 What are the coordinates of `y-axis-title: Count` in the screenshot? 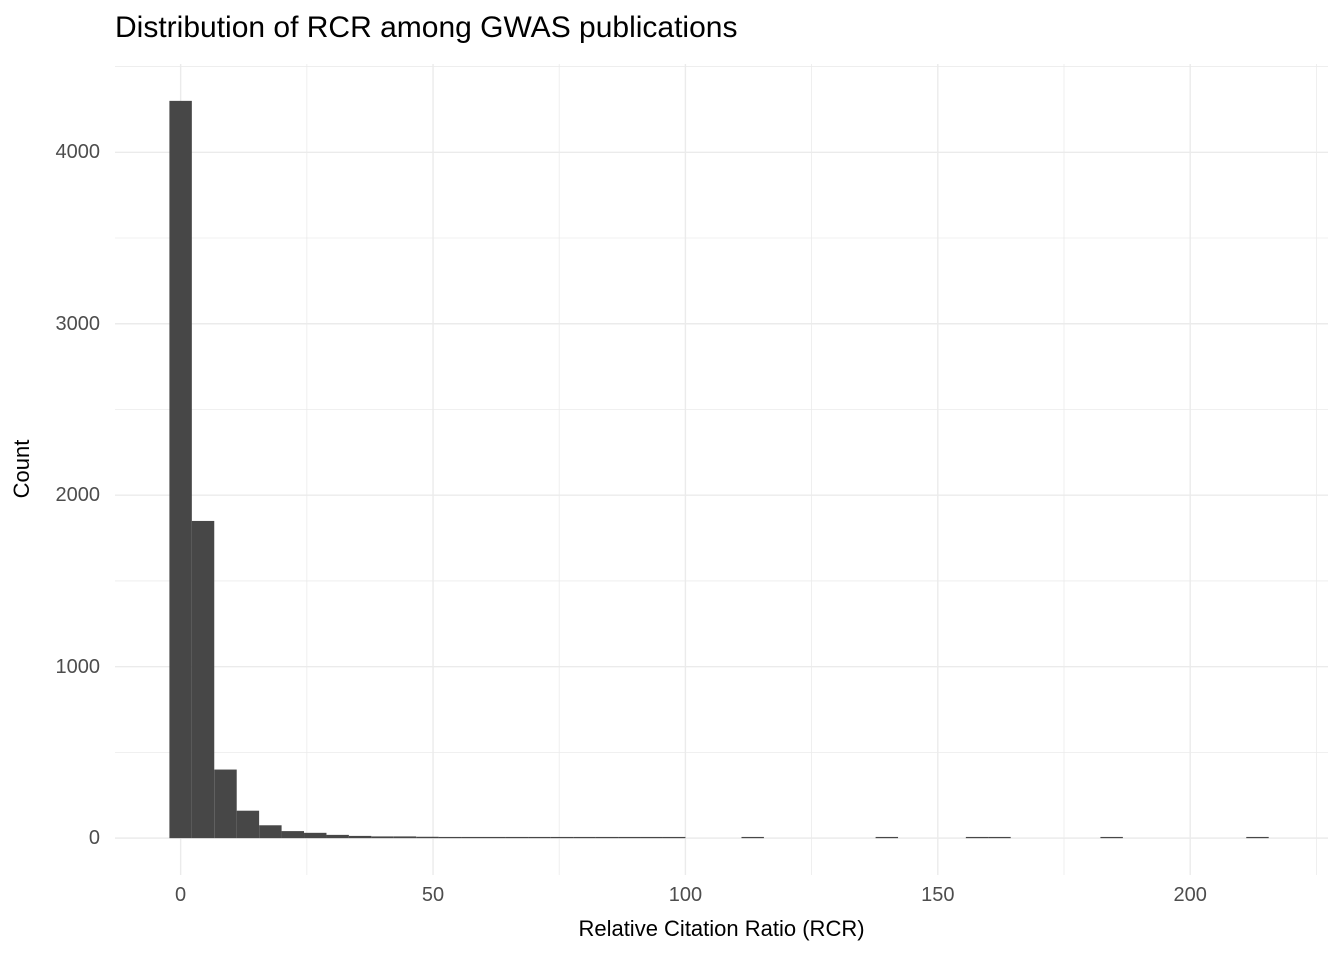 It's located at (21, 469).